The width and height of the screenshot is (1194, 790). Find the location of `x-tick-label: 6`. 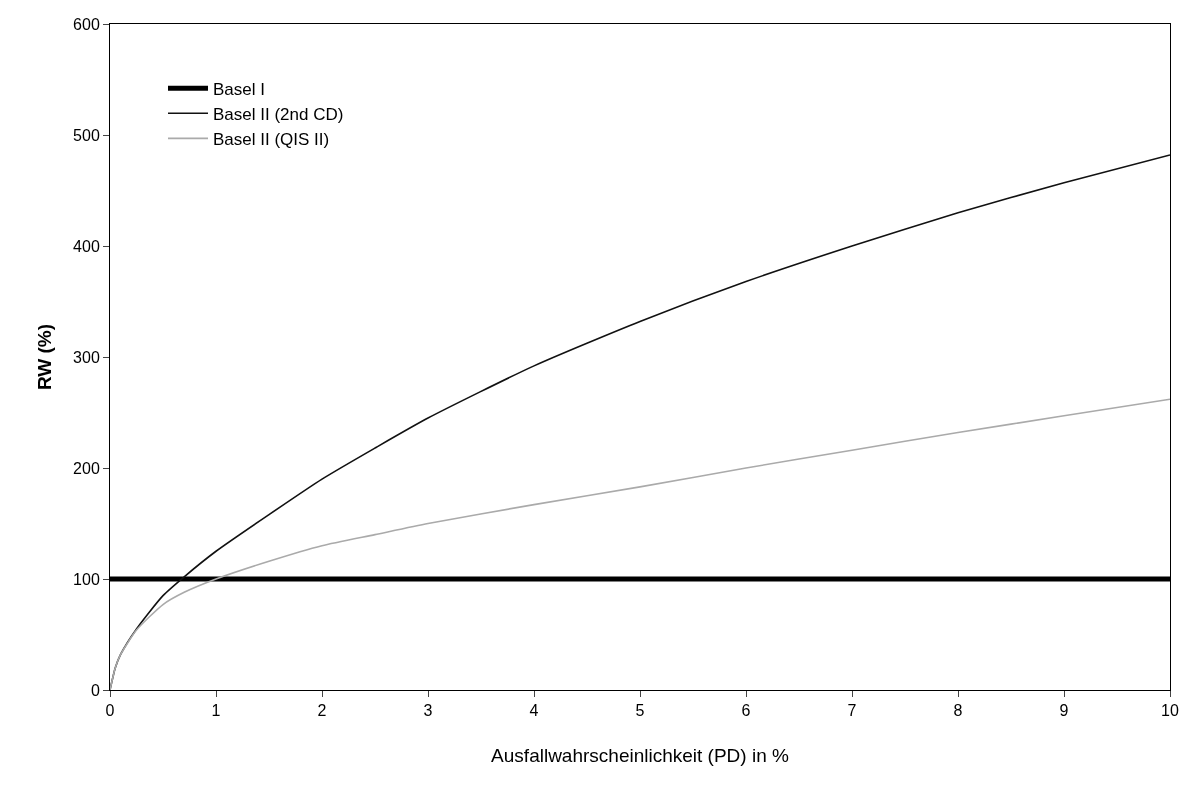

x-tick-label: 6 is located at coordinates (746, 711).